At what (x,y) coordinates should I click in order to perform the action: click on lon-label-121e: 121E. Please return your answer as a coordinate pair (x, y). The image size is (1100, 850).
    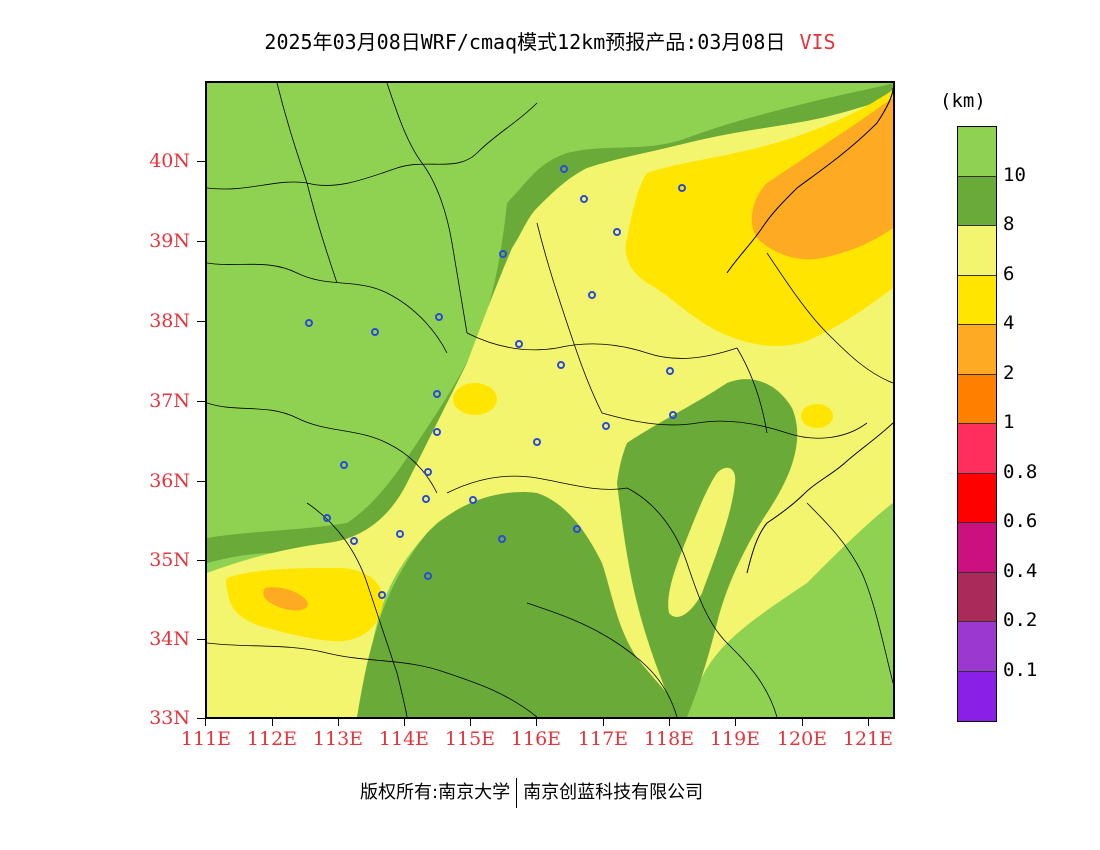
    Looking at the image, I should click on (868, 739).